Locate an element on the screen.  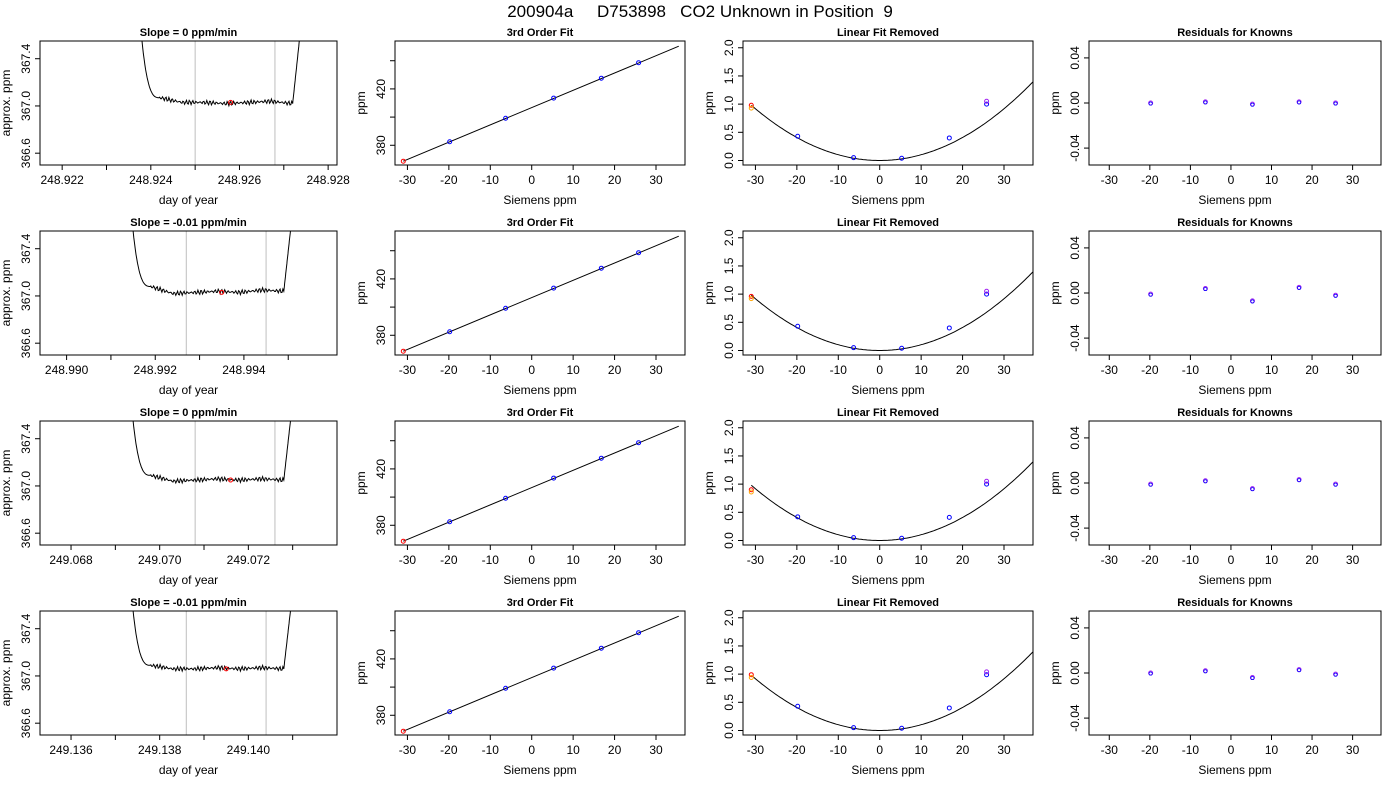
data-layer is located at coordinates (539, 104).